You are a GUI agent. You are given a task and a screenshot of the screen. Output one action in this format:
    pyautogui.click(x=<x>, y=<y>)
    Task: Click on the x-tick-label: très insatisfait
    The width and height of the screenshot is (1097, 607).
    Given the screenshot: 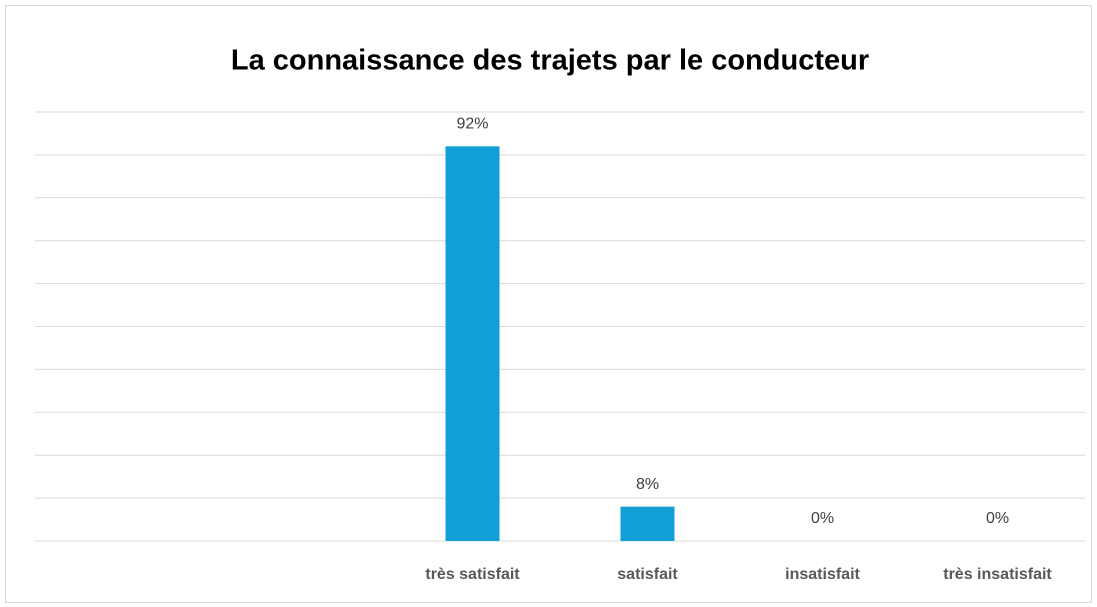 What is the action you would take?
    pyautogui.click(x=997, y=574)
    